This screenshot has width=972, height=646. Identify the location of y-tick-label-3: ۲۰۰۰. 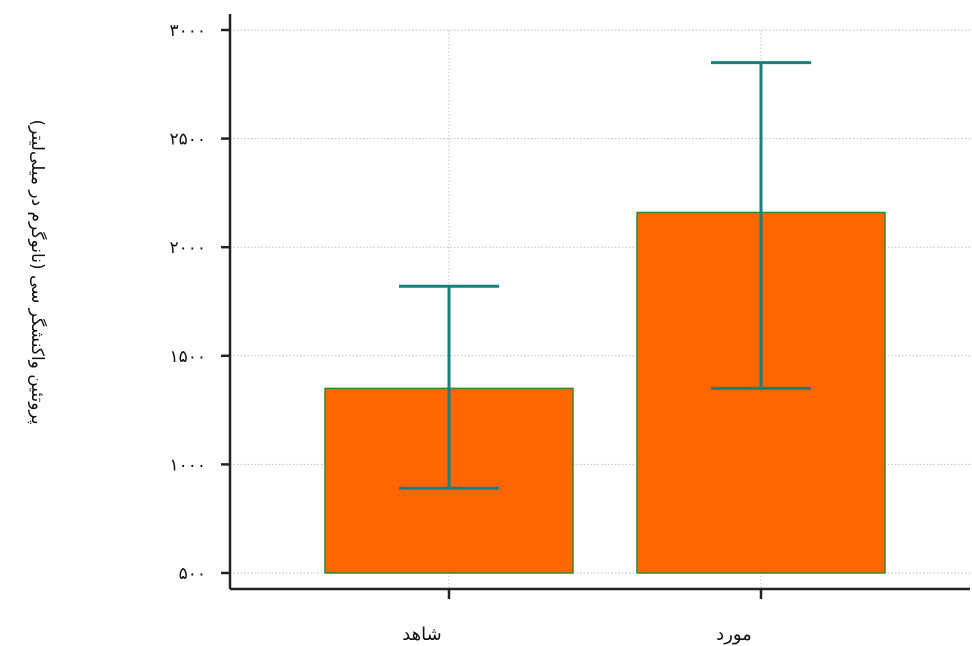
(187, 248).